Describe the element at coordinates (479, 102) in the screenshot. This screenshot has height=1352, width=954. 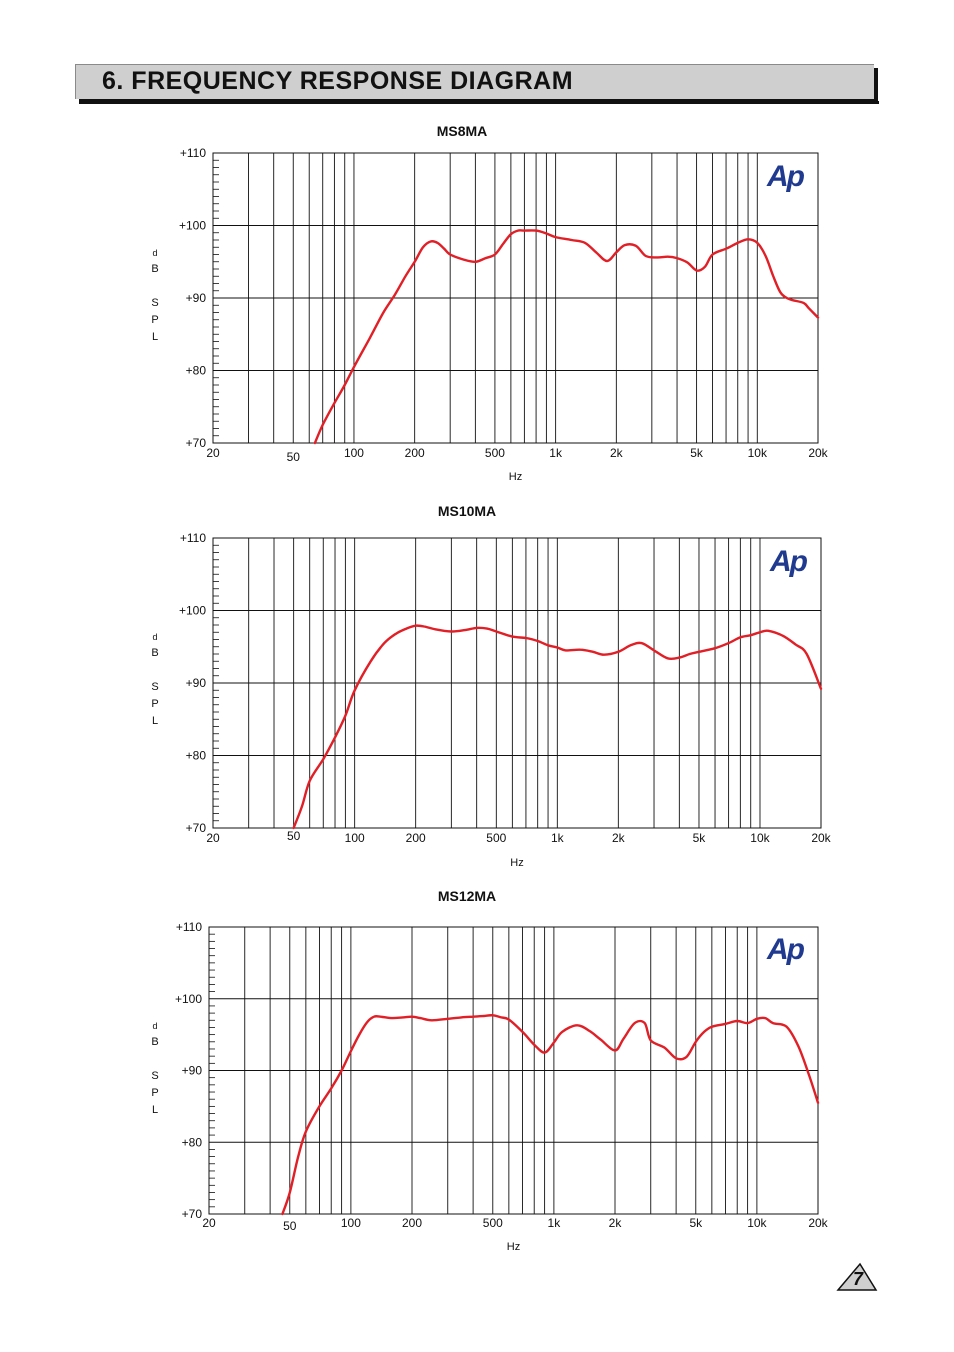
I see `header-rule` at that location.